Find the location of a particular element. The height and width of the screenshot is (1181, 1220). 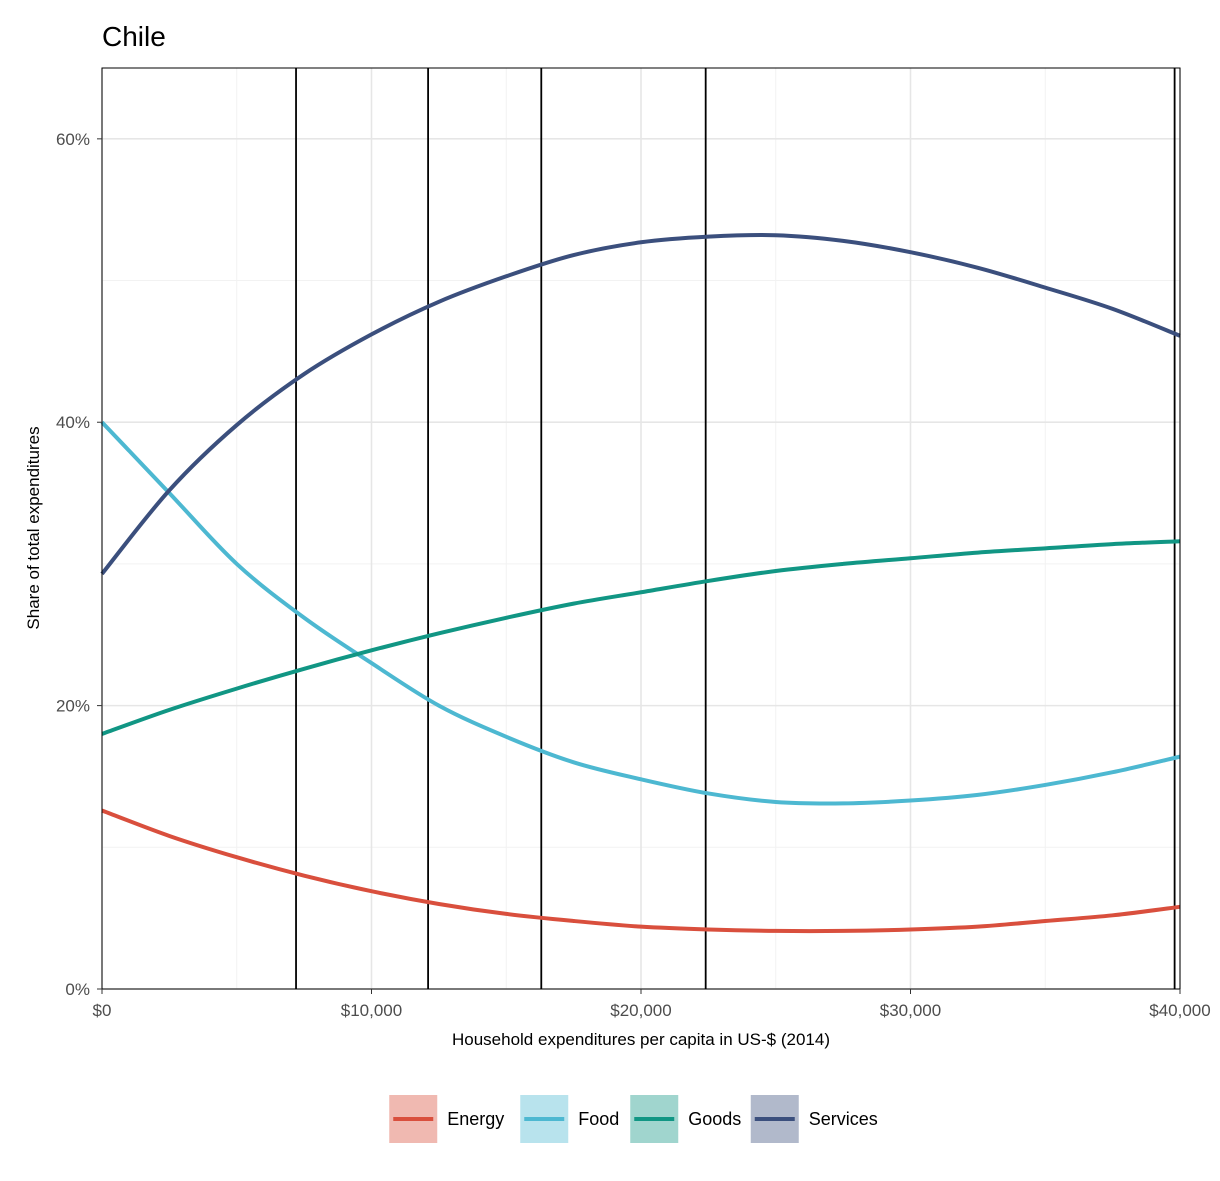

y-tick-label: 0% is located at coordinates (77, 989).